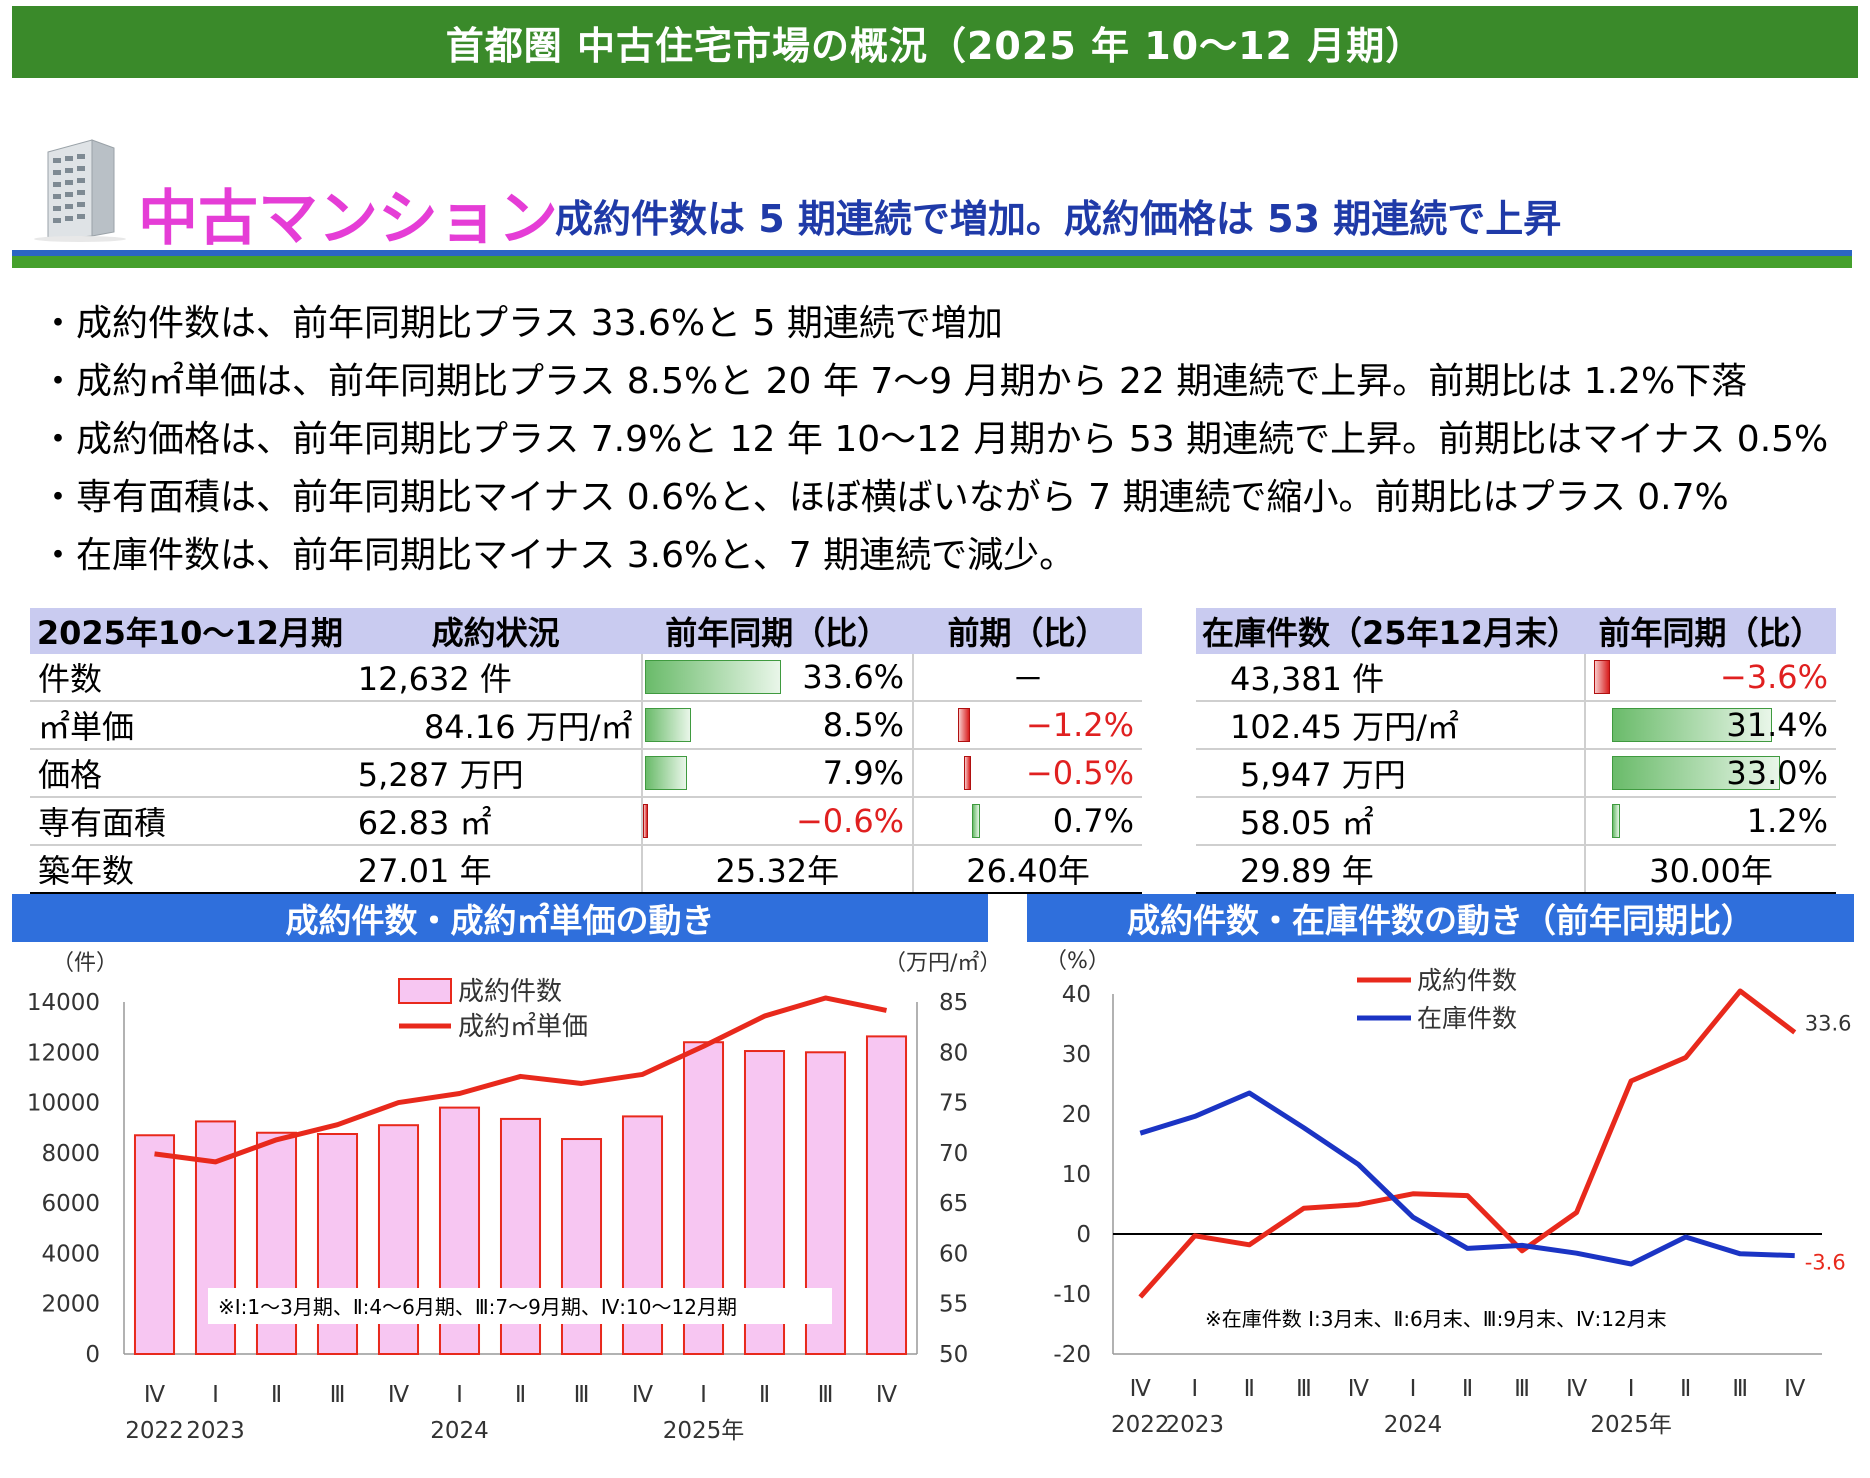 The height and width of the screenshot is (1478, 1870). I want to click on table-header-row: 2025年10～12月期 成約状況 前年同期（比） 前期（比）, so click(586, 631).